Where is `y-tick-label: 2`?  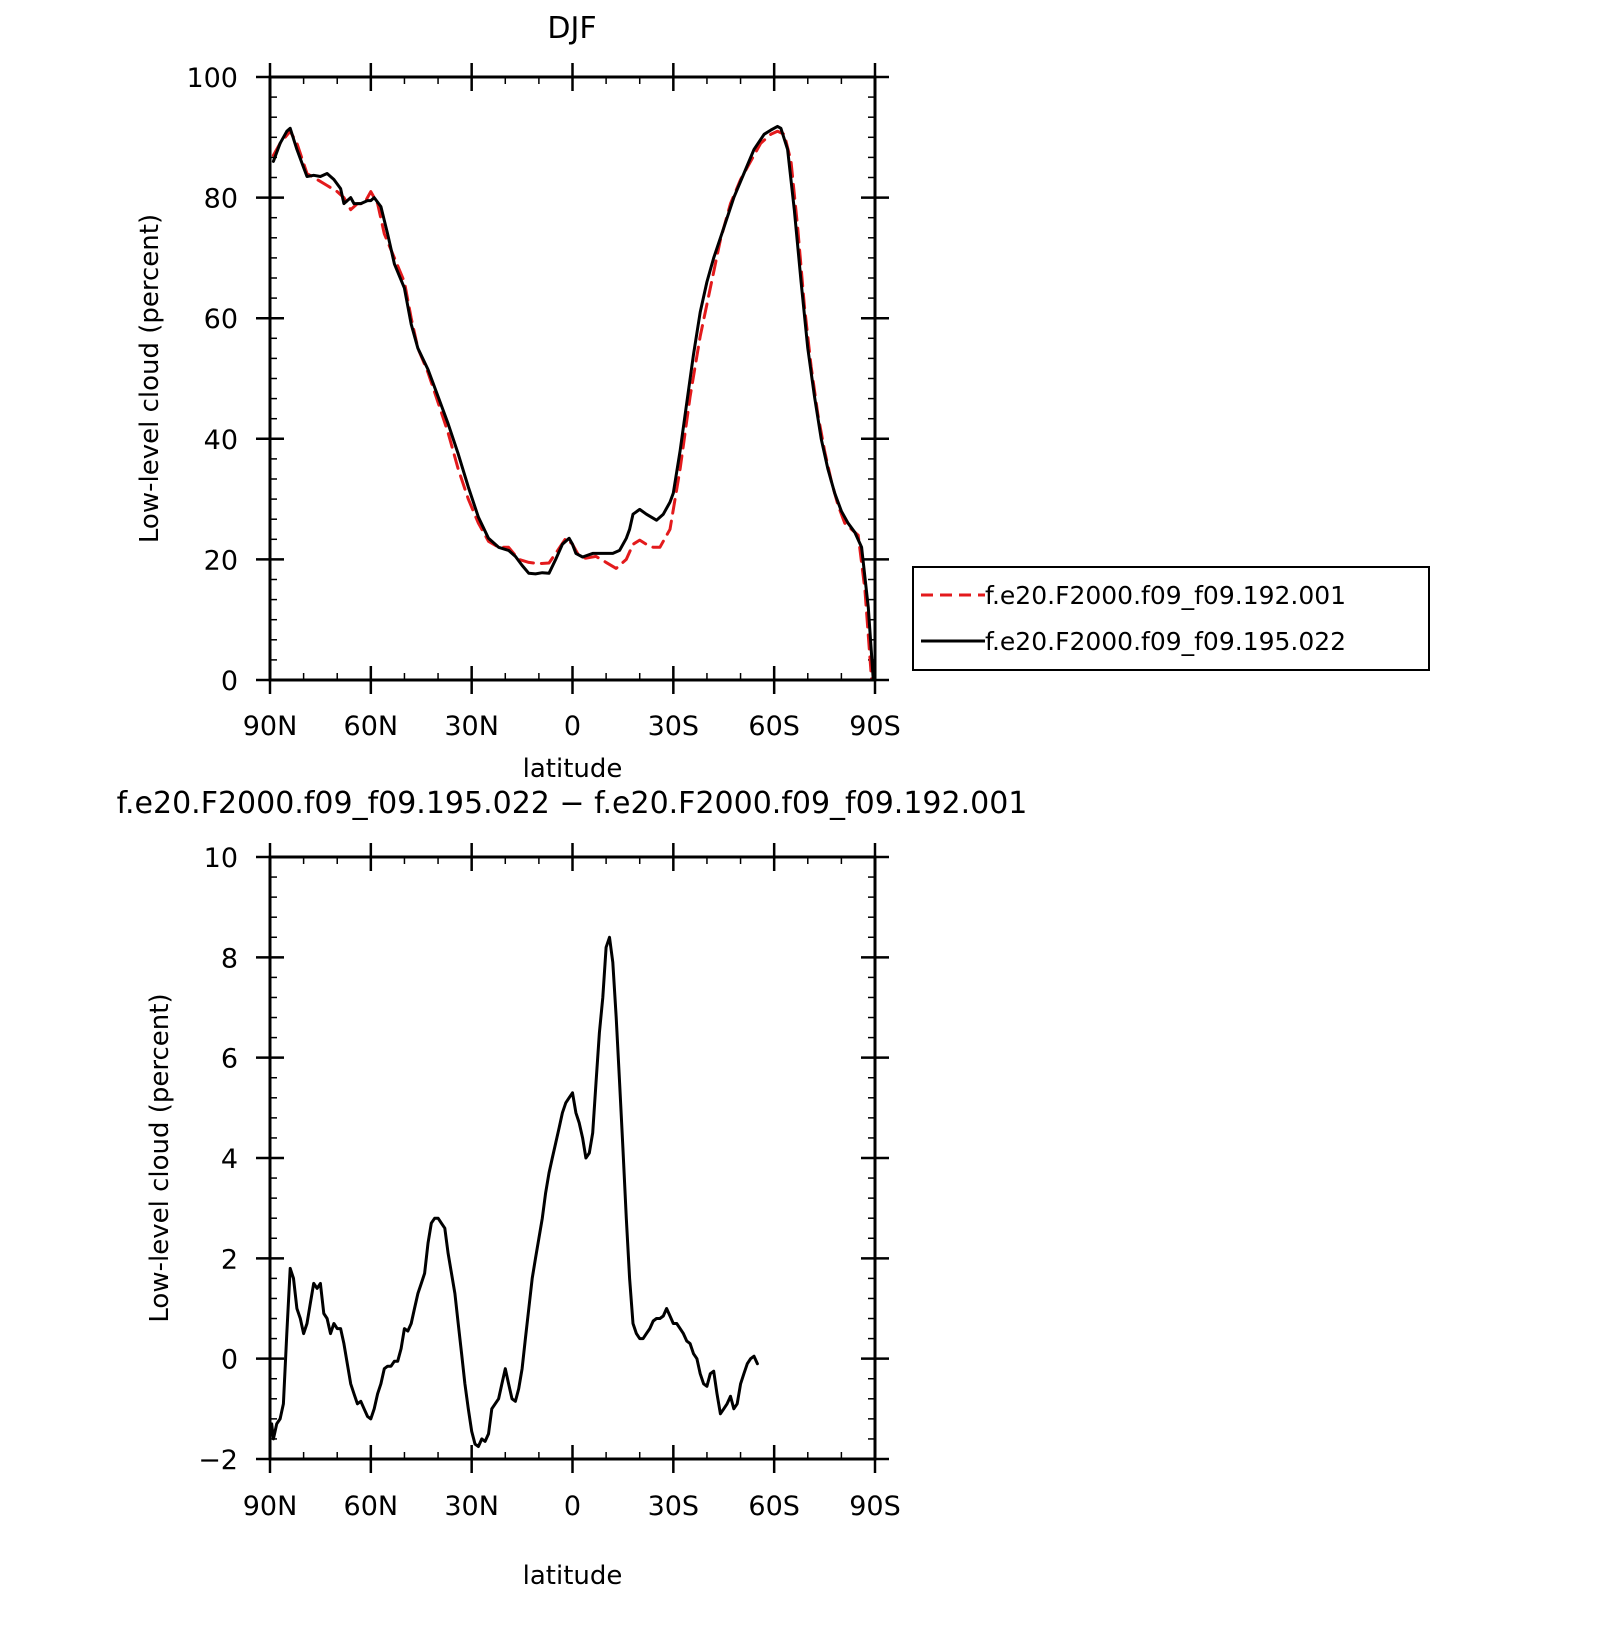
y-tick-label: 2 is located at coordinates (229, 1259).